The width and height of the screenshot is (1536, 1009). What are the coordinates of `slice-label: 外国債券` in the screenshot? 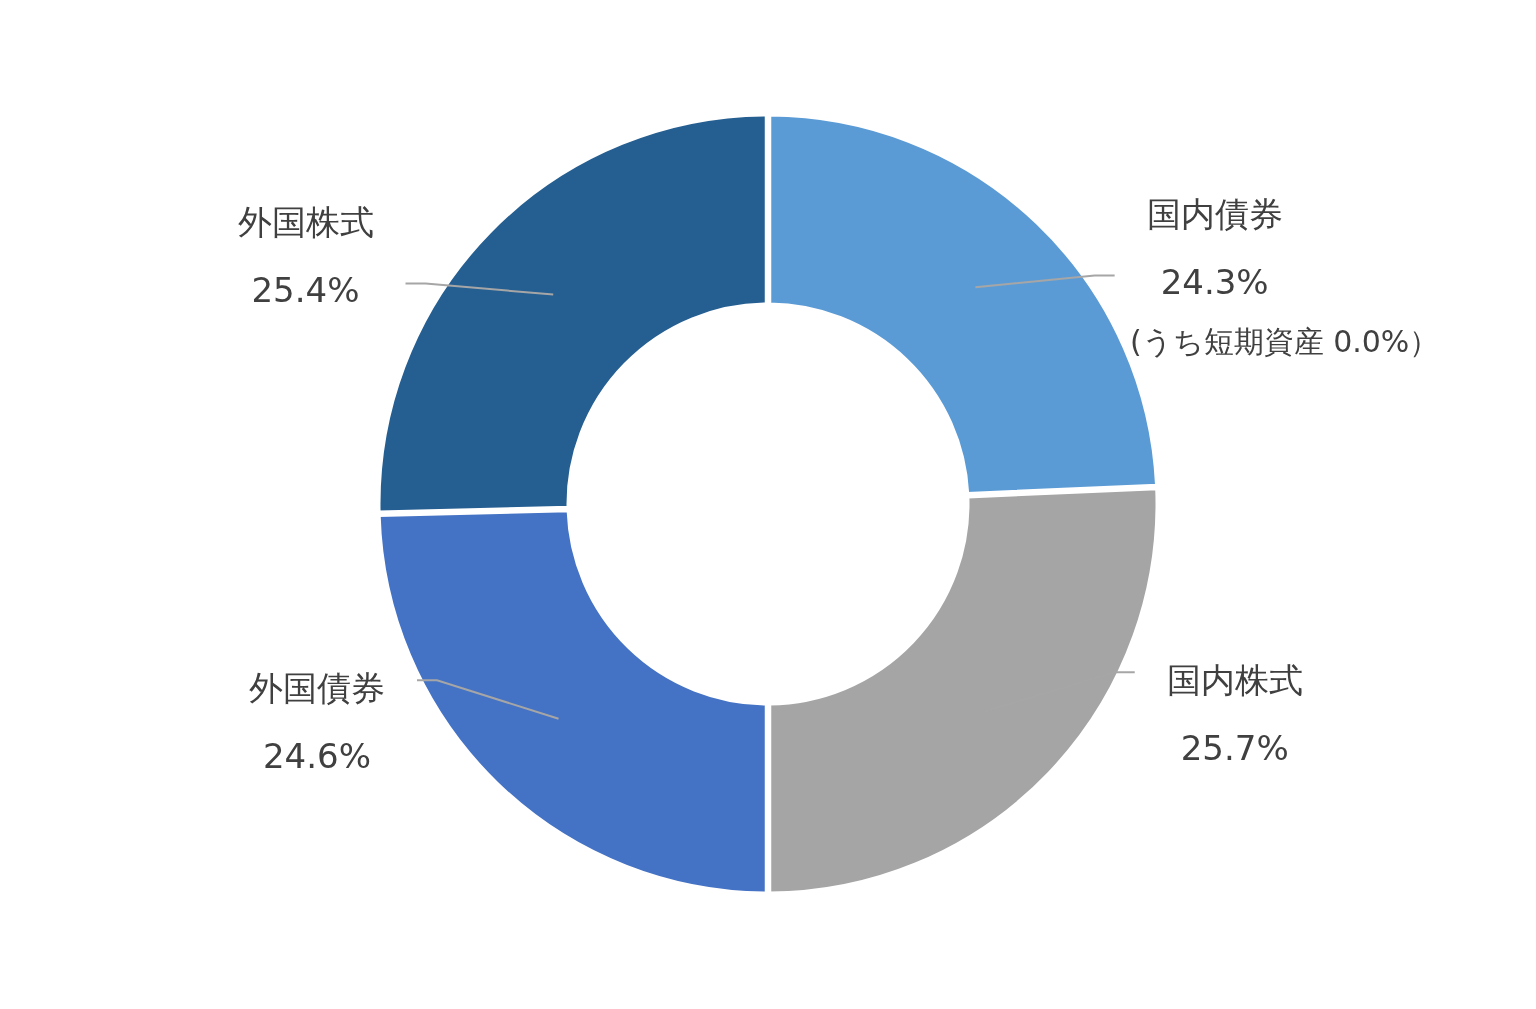 It's located at (316, 688).